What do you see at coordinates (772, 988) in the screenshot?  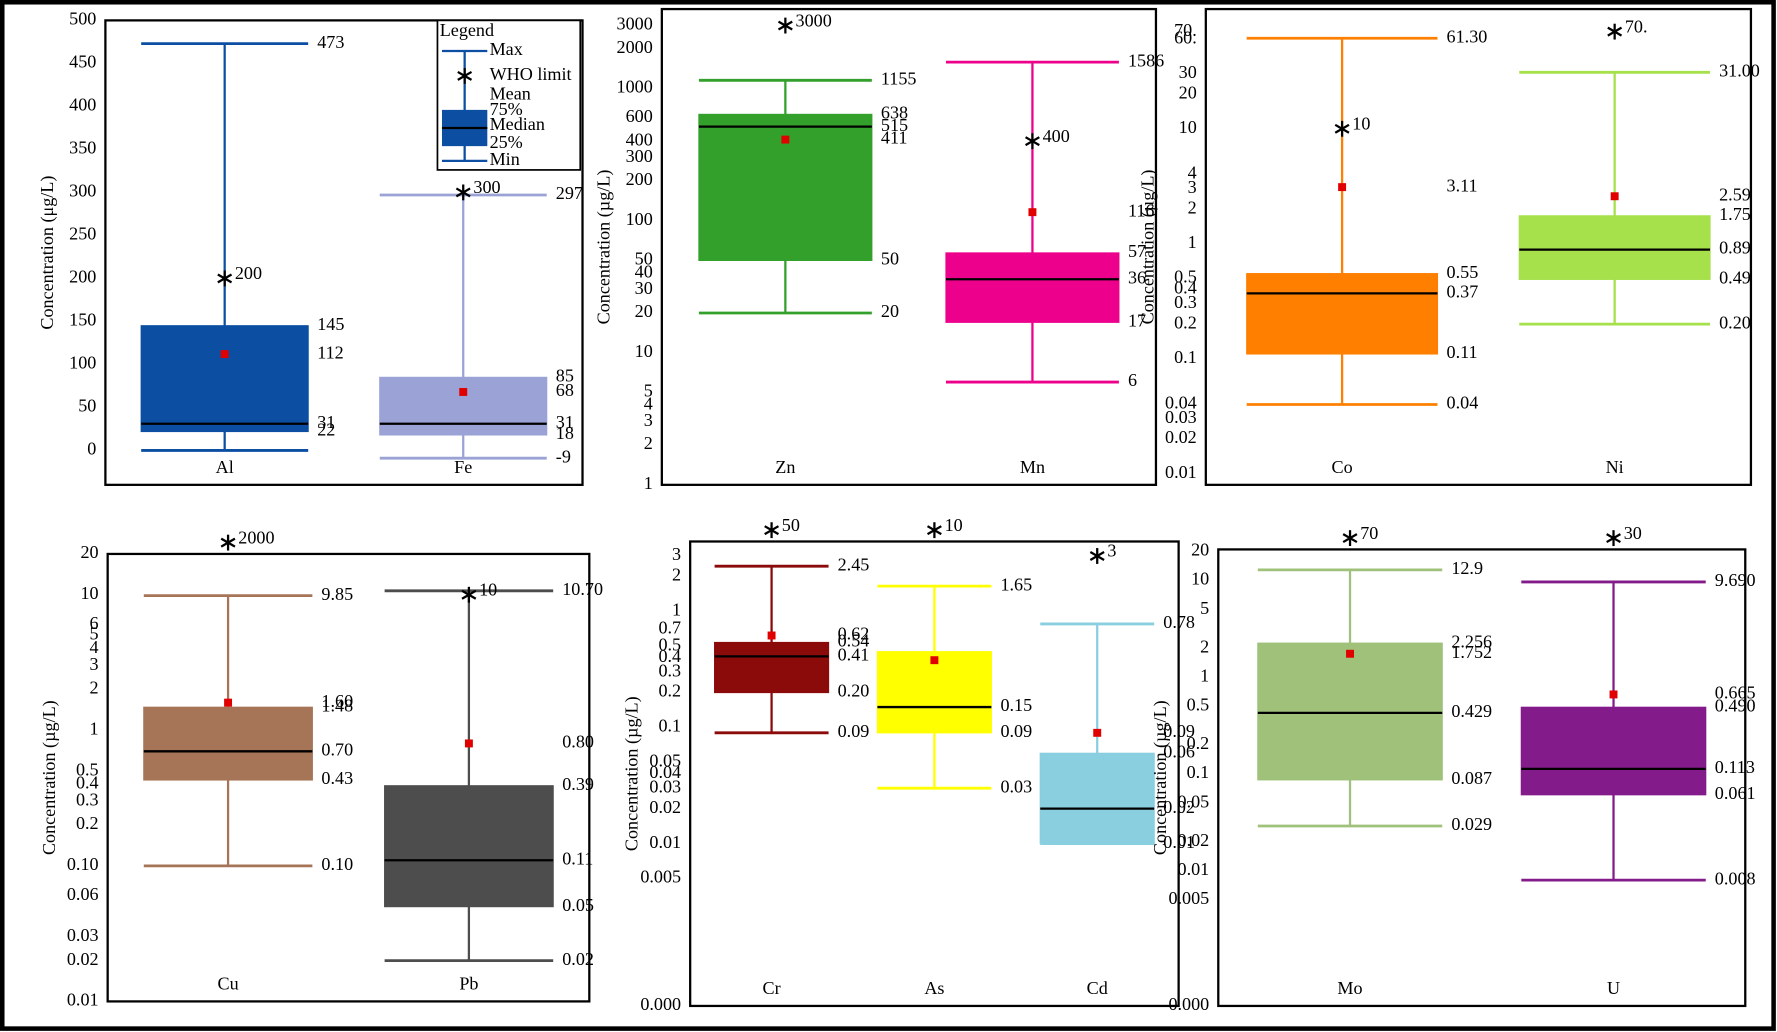 I see `category-label: Cr` at bounding box center [772, 988].